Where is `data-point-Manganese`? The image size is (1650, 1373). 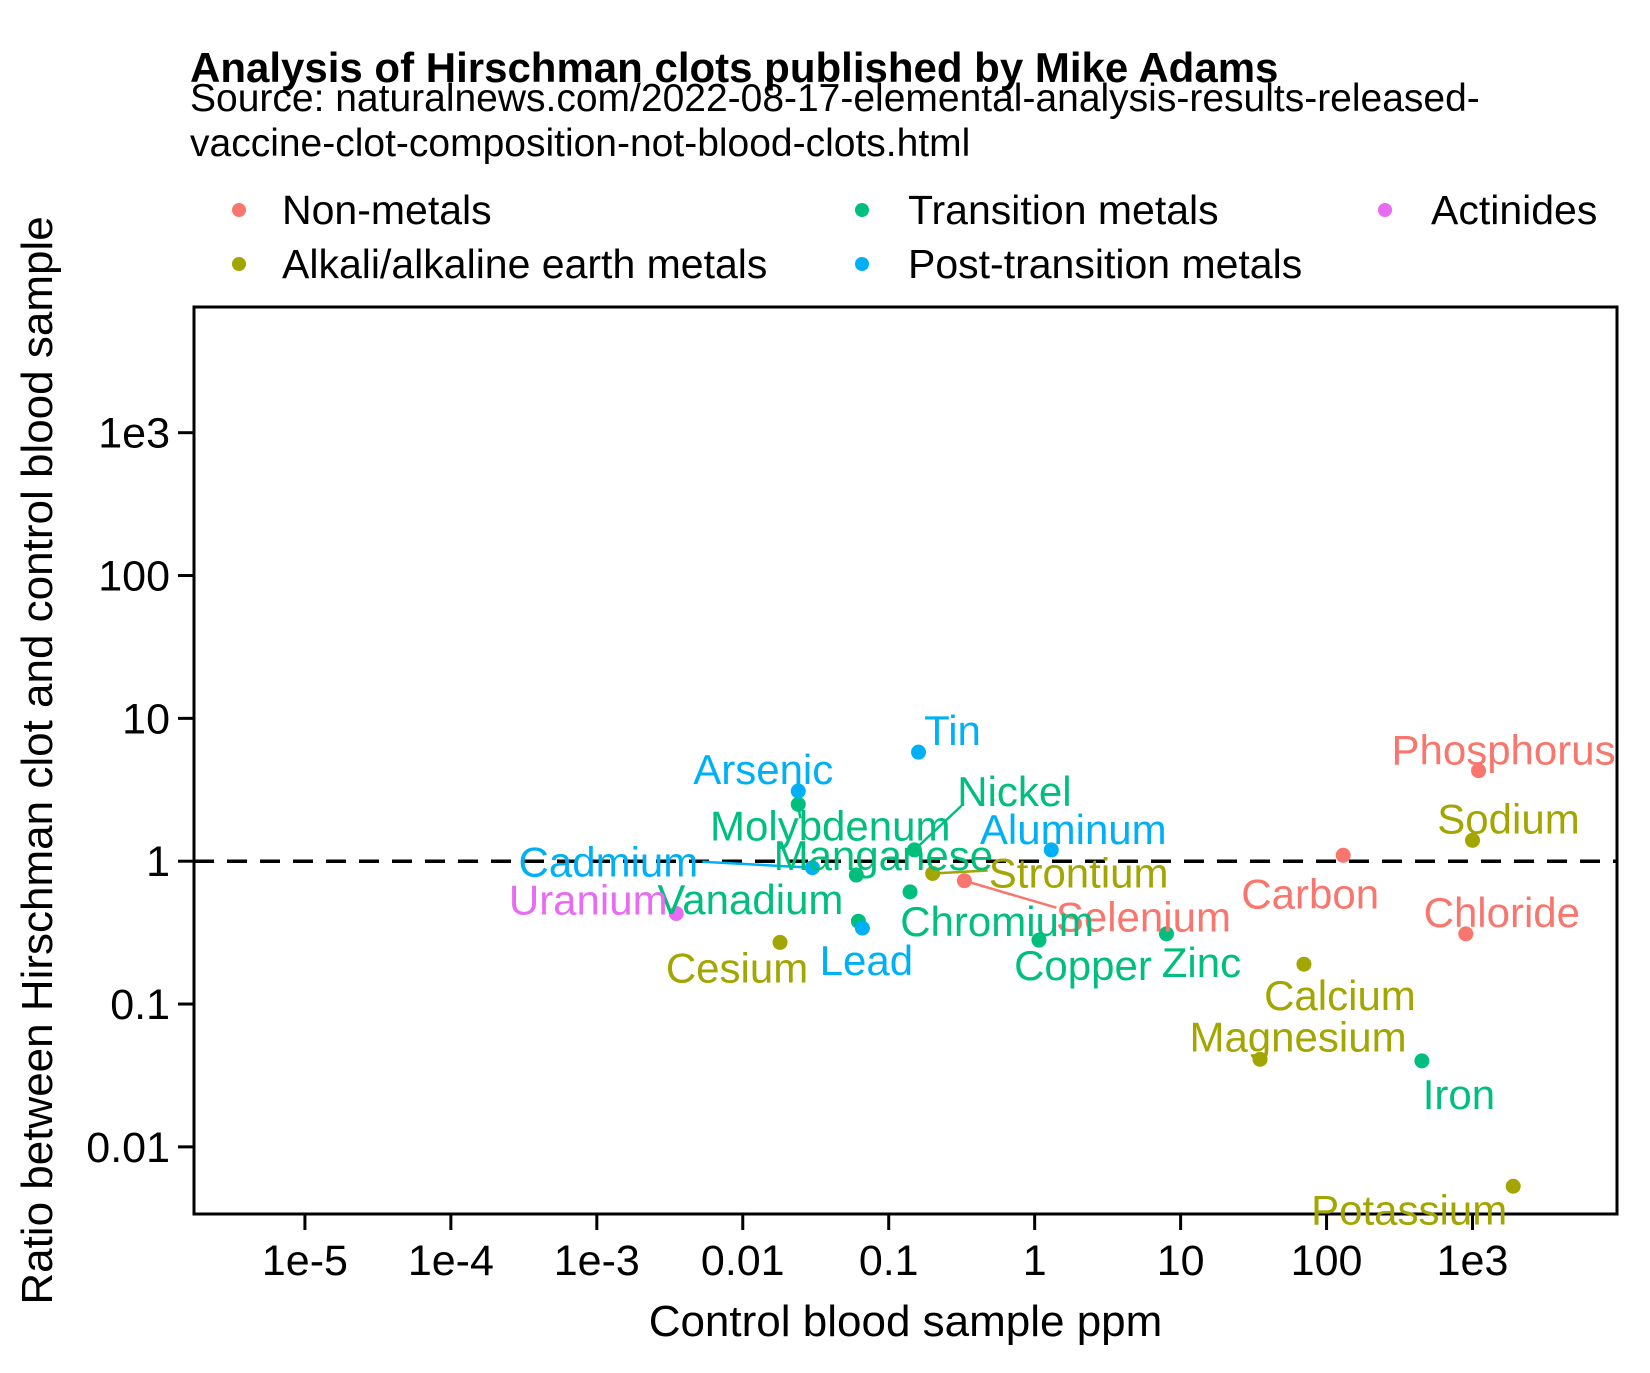 data-point-Manganese is located at coordinates (856, 875).